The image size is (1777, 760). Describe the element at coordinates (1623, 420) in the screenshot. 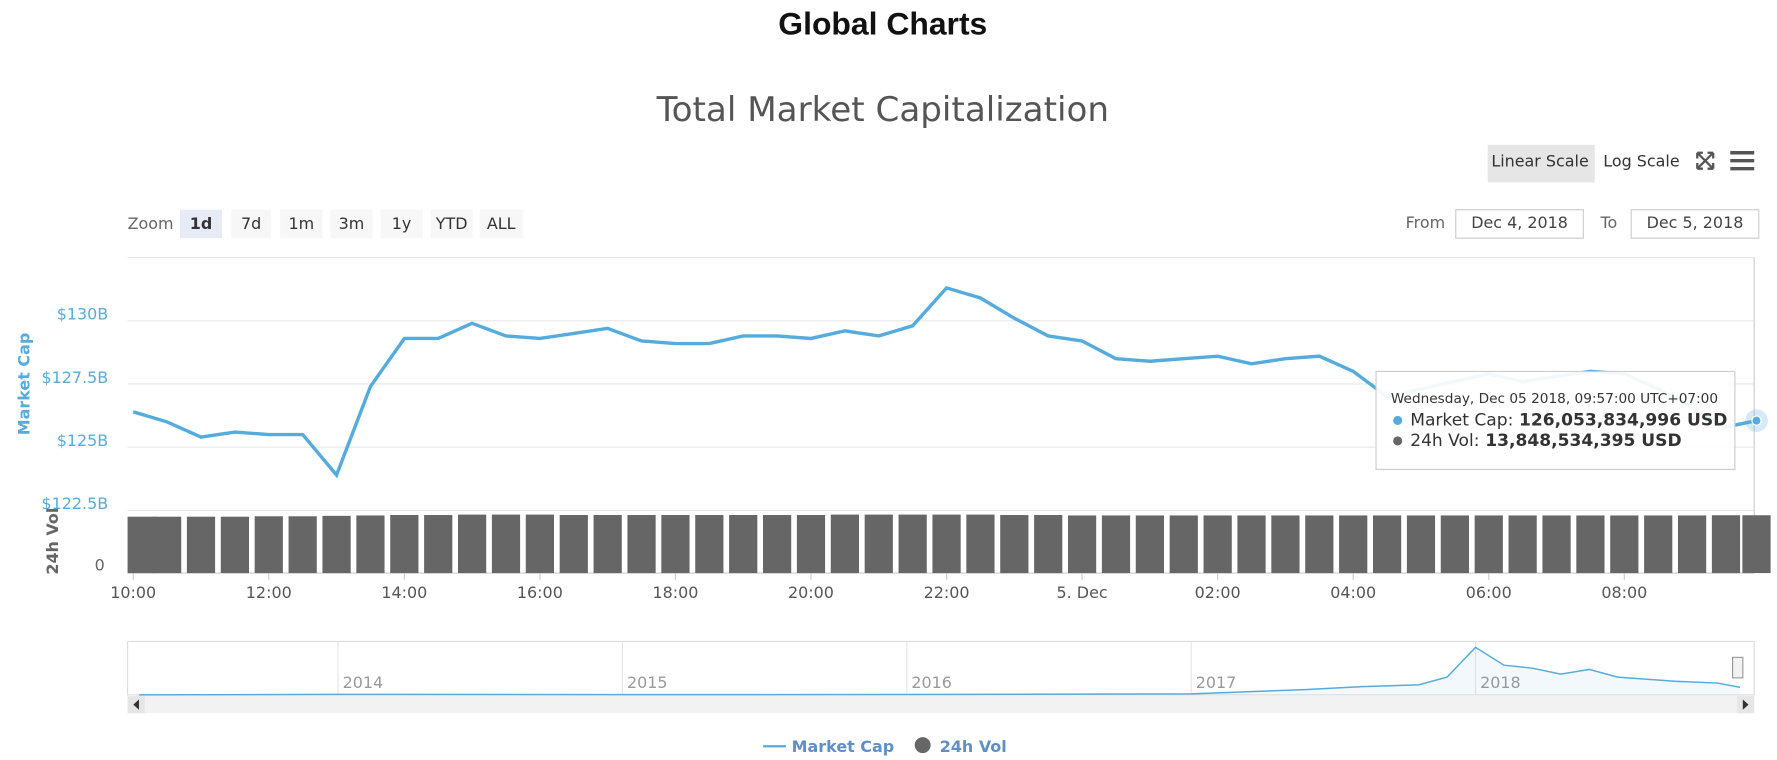

I see `tooltip-value: 126,053,834,996 USD` at that location.